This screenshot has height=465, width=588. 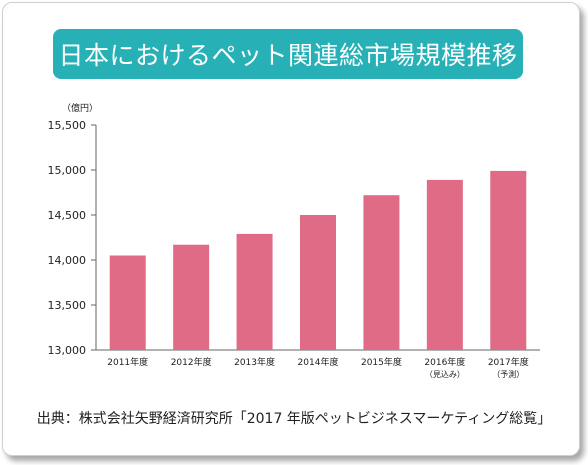 I want to click on y-tick-label: 14,000, so click(x=67, y=260).